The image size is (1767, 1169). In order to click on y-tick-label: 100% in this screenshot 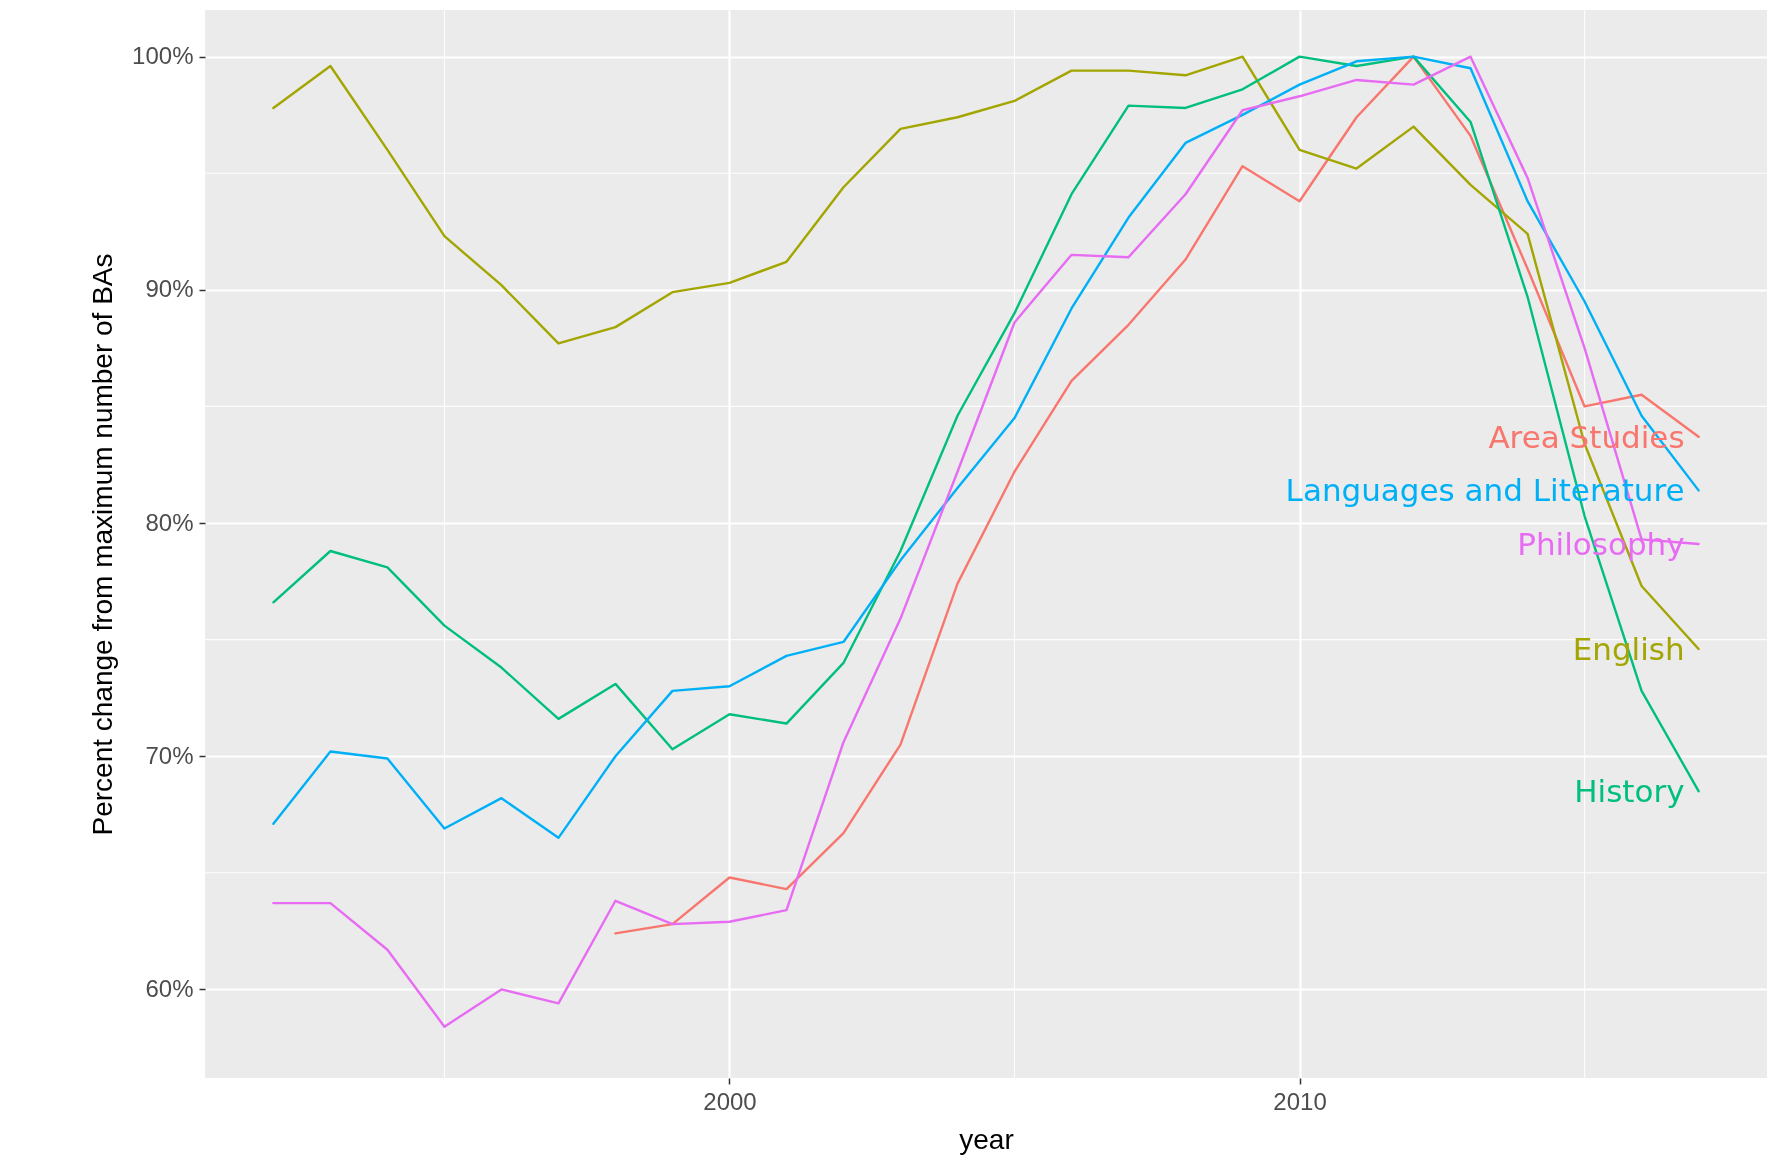, I will do `click(163, 56)`.